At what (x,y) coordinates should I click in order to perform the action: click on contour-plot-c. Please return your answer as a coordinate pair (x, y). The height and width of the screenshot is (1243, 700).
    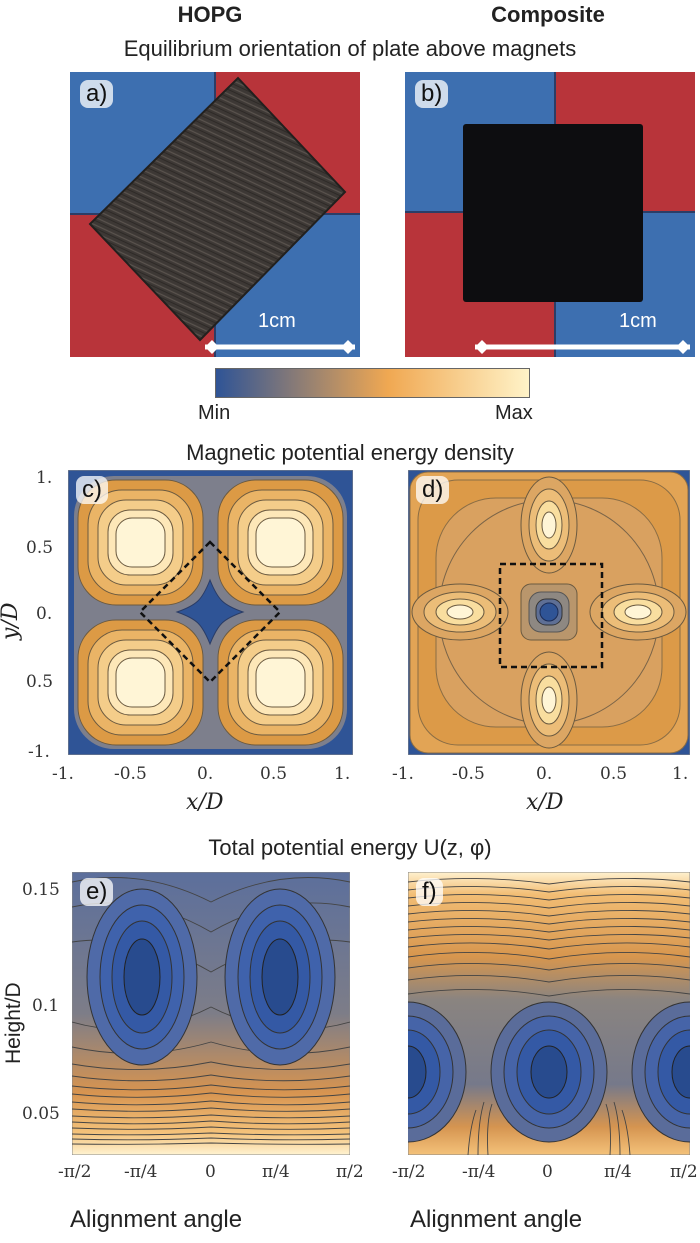
    Looking at the image, I should click on (210, 612).